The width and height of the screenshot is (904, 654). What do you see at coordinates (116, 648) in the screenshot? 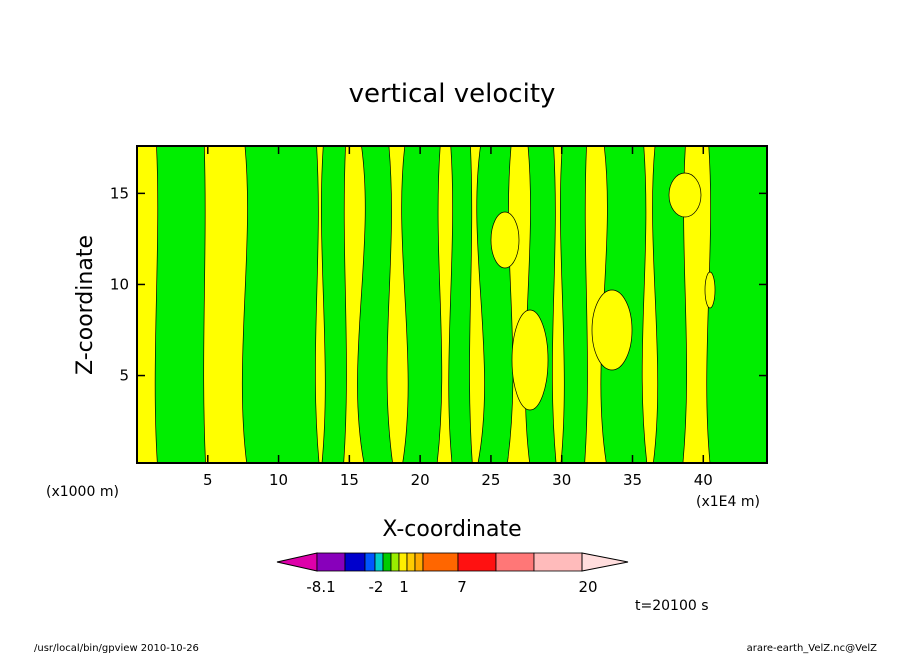
I see `footer-left: /usr/local/bin/gpview 2010-10-26` at bounding box center [116, 648].